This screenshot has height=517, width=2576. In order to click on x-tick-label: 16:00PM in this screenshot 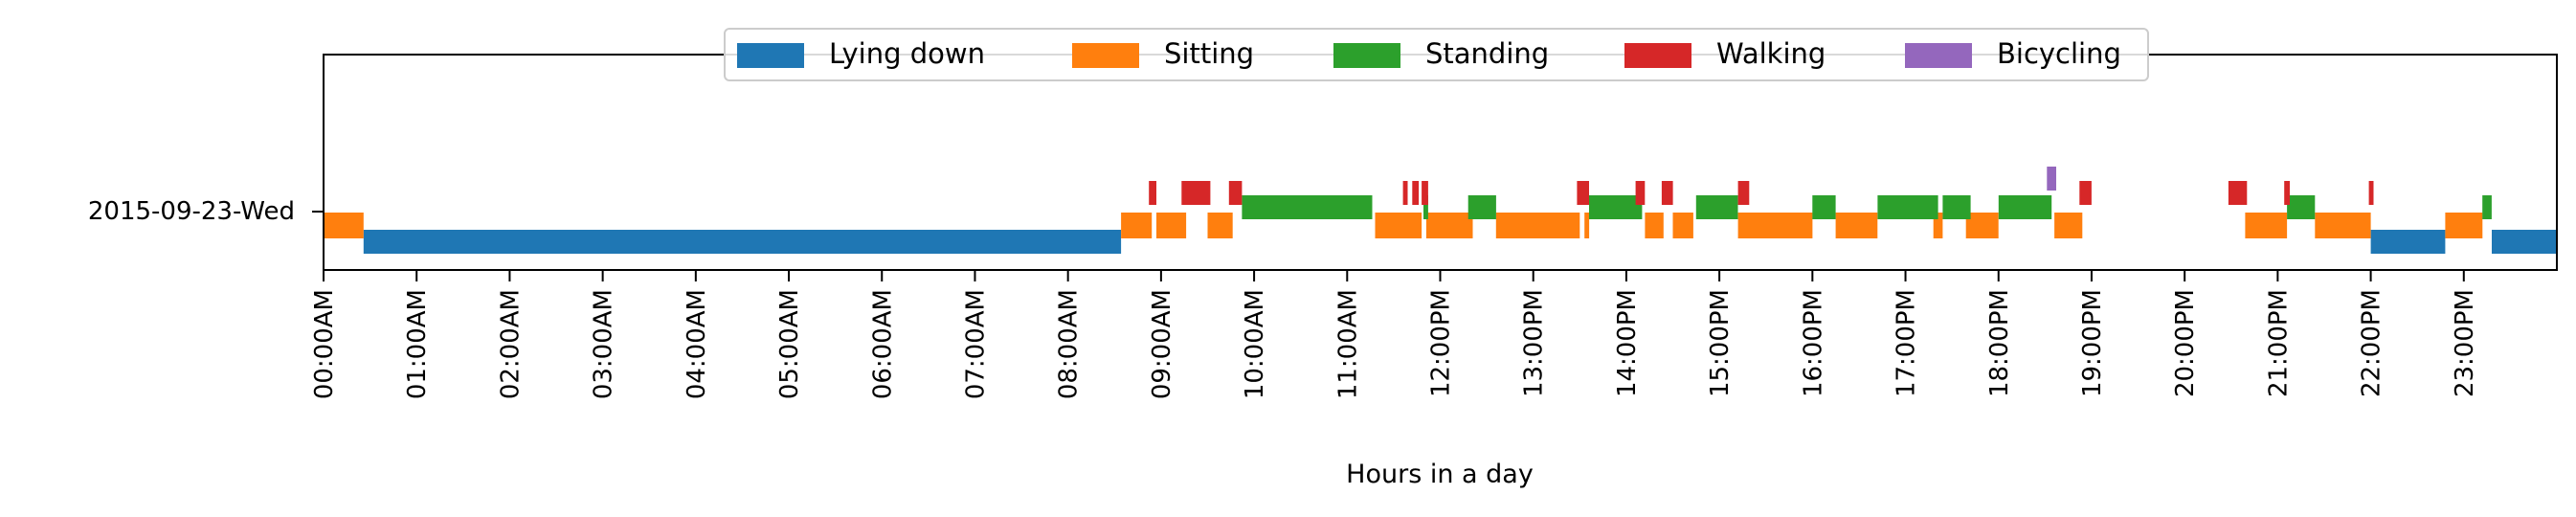, I will do `click(1813, 343)`.